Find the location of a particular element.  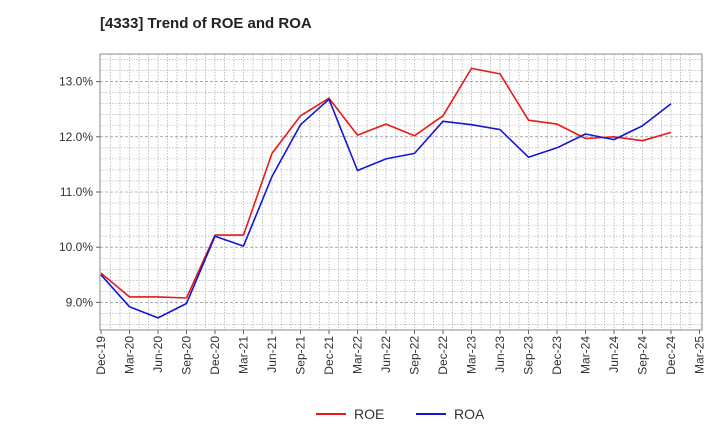

x-tick-label: Mar-23 is located at coordinates (472, 355).